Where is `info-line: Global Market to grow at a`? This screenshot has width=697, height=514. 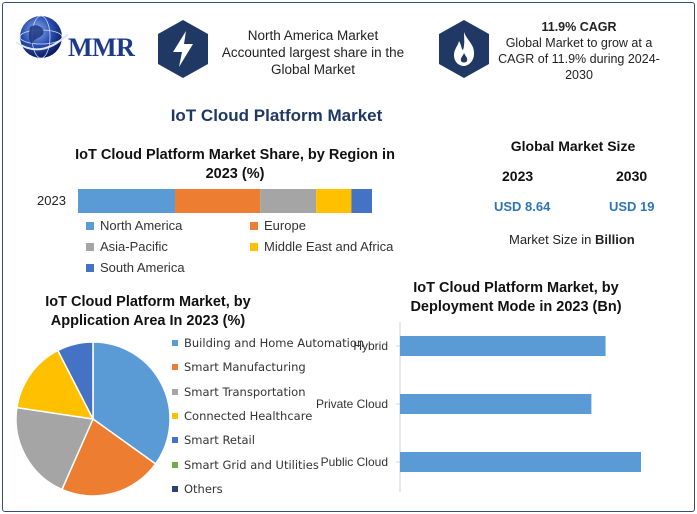
info-line: Global Market to grow at a is located at coordinates (579, 43).